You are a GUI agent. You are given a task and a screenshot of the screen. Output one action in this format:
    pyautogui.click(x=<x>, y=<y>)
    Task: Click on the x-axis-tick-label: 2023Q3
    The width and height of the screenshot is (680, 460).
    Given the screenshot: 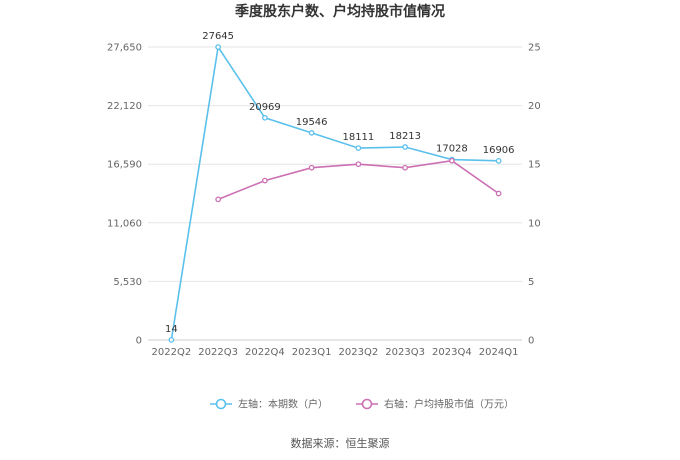 What is the action you would take?
    pyautogui.click(x=405, y=352)
    